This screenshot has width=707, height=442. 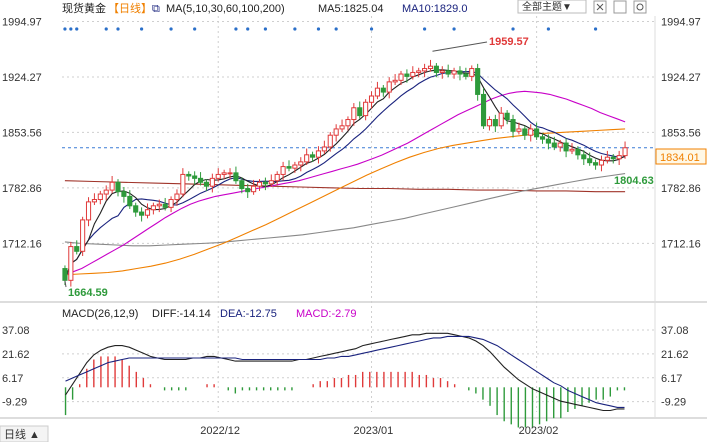 I want to click on price-tick-label-left: 1782.86, so click(x=22, y=189).